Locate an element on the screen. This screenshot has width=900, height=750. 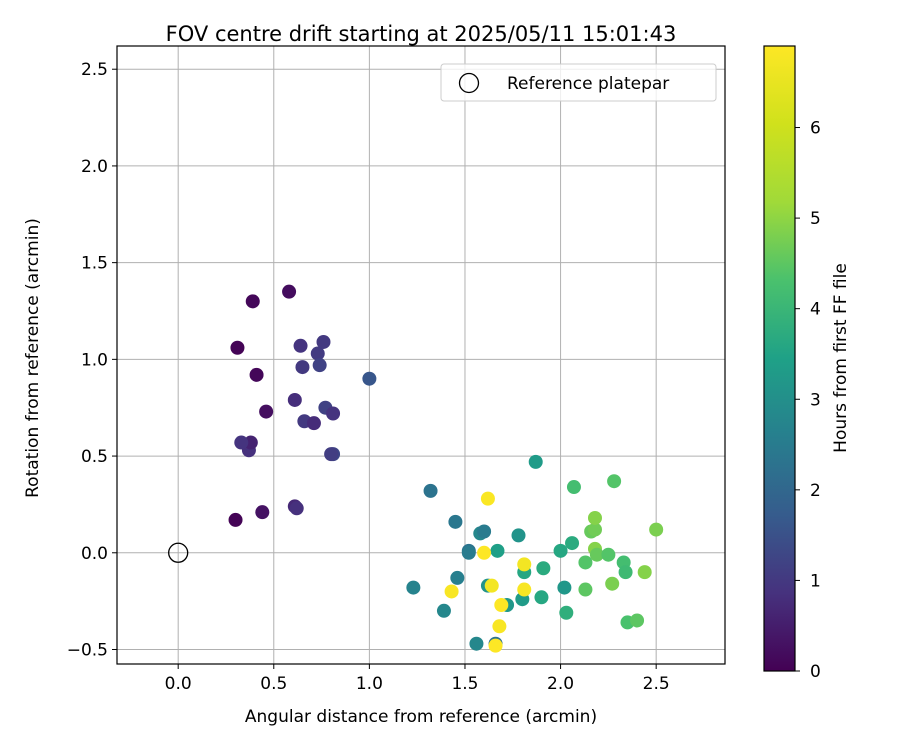
y-tick-label: 1.0 is located at coordinates (94, 360).